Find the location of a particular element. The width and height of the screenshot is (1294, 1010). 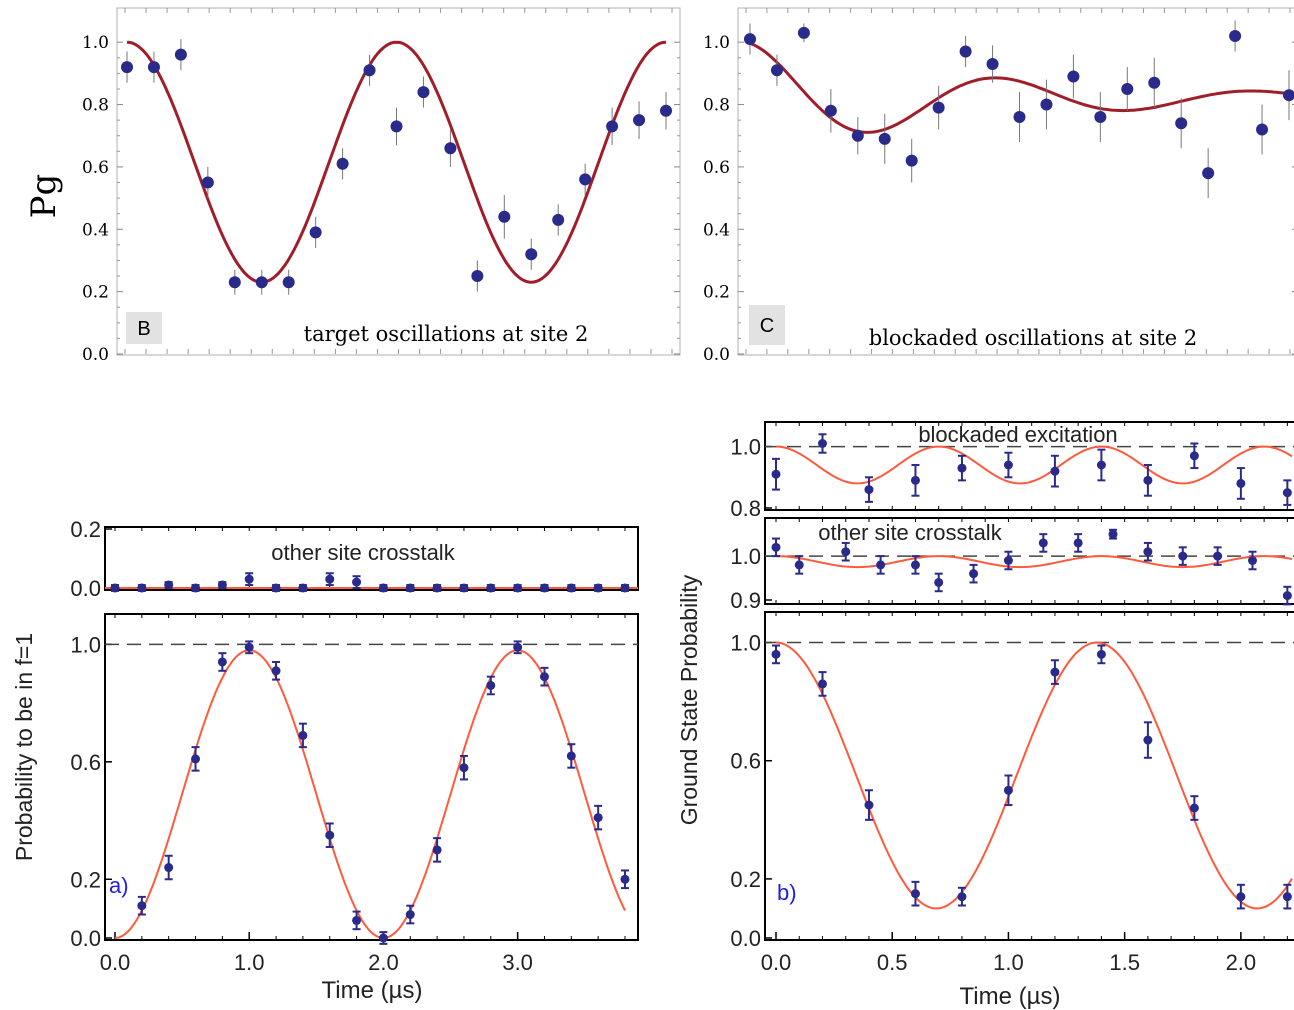

panel-b-crosstalk-annotation: other site crosstalk is located at coordinates (910, 532).